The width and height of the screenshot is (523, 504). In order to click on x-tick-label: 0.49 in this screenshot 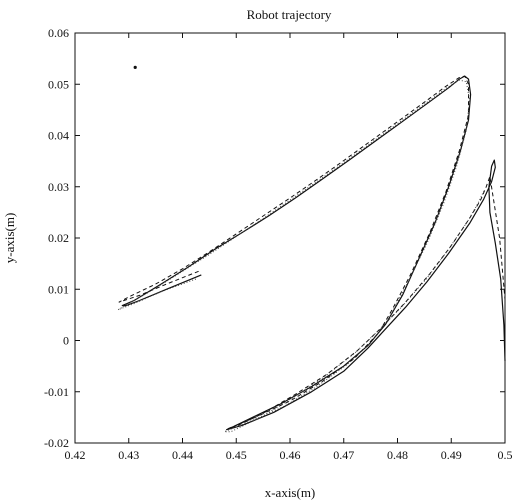, I will do `click(451, 455)`.